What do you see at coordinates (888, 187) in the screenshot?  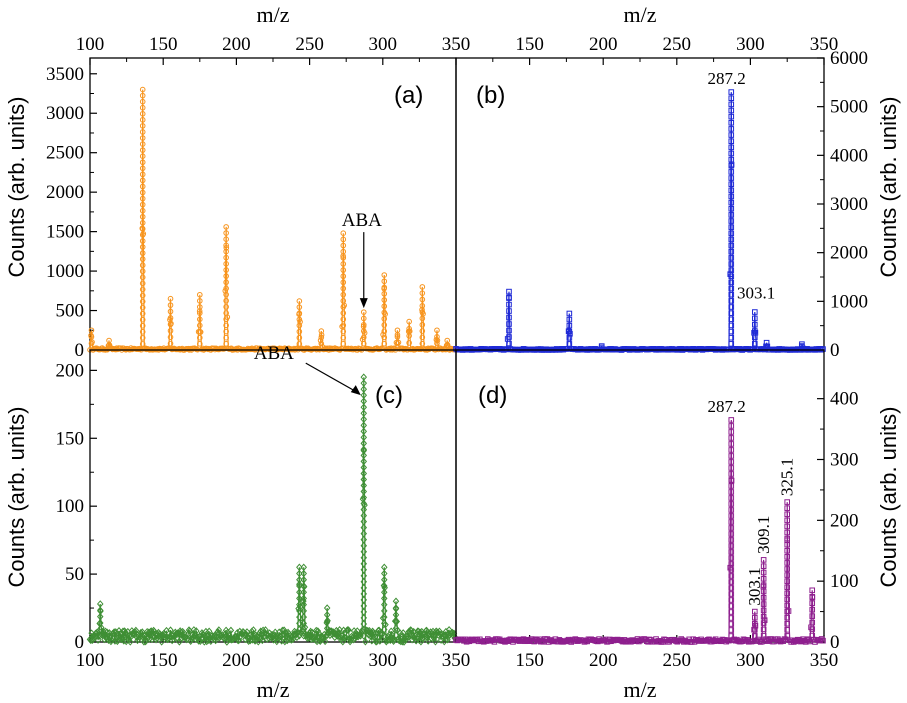 I see `y-axis-label-b: Counts (arb. units)` at bounding box center [888, 187].